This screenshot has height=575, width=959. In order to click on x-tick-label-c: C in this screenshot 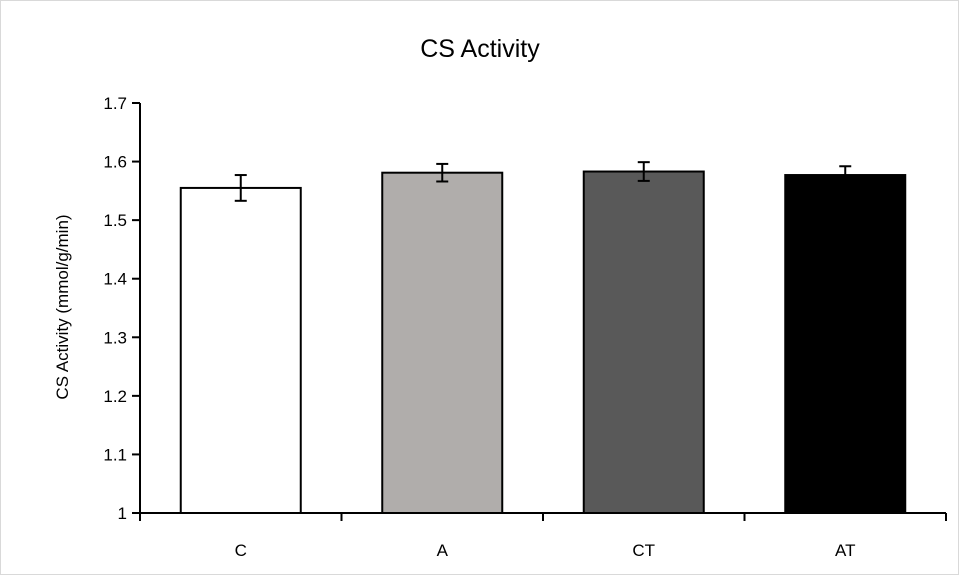, I will do `click(241, 550)`.